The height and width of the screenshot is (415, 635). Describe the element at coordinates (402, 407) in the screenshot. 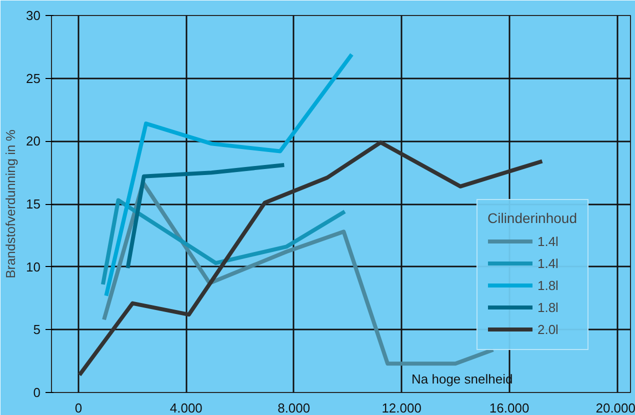

I see `x-tick-label: 12.000` at that location.